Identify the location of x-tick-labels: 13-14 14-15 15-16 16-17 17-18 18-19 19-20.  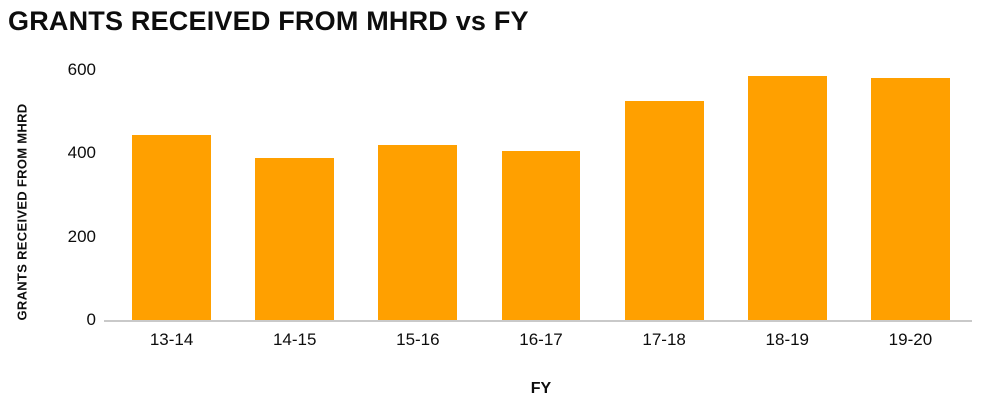
(541, 340).